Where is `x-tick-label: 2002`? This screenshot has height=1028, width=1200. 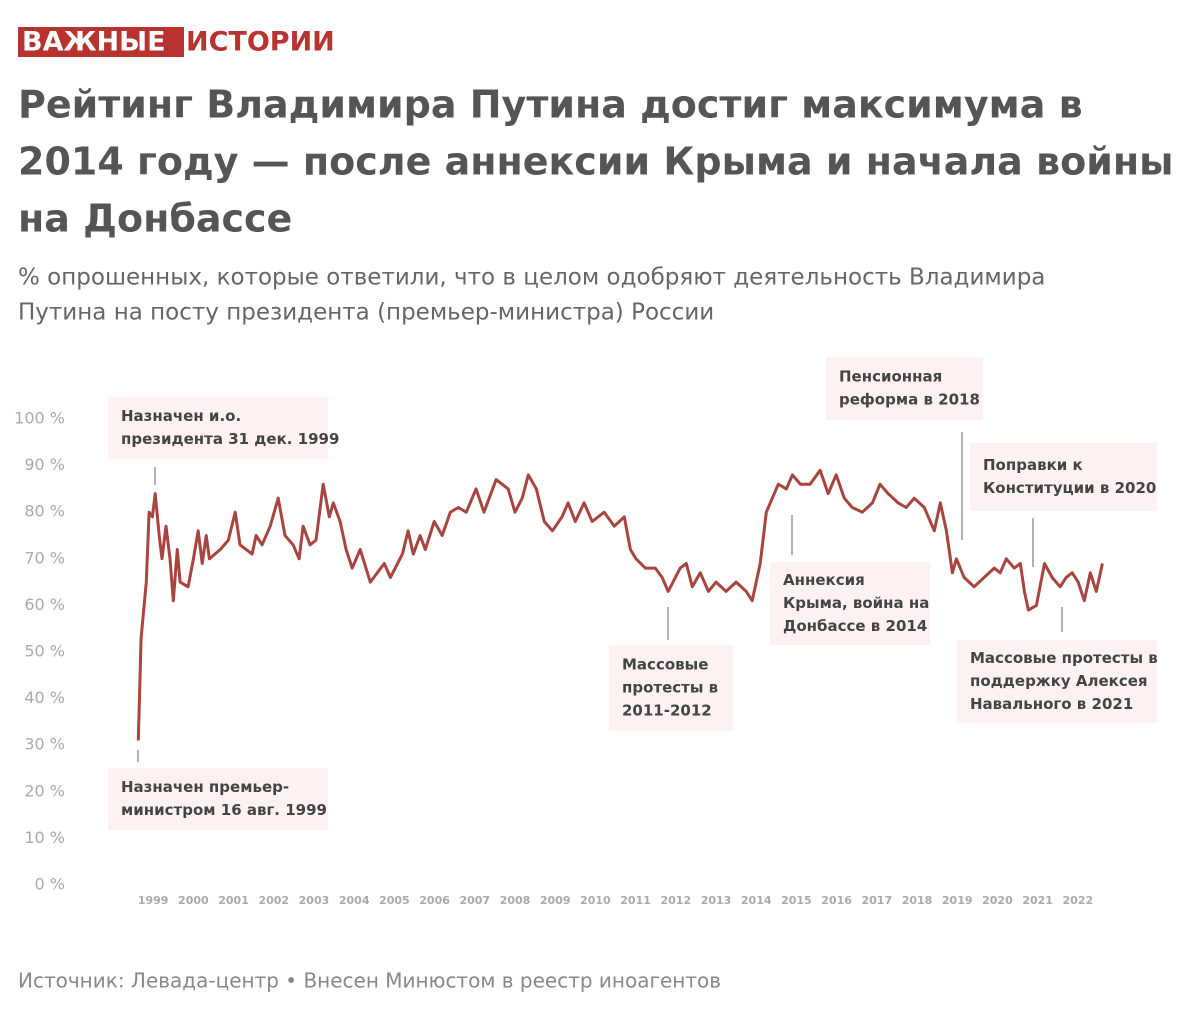
x-tick-label: 2002 is located at coordinates (273, 900).